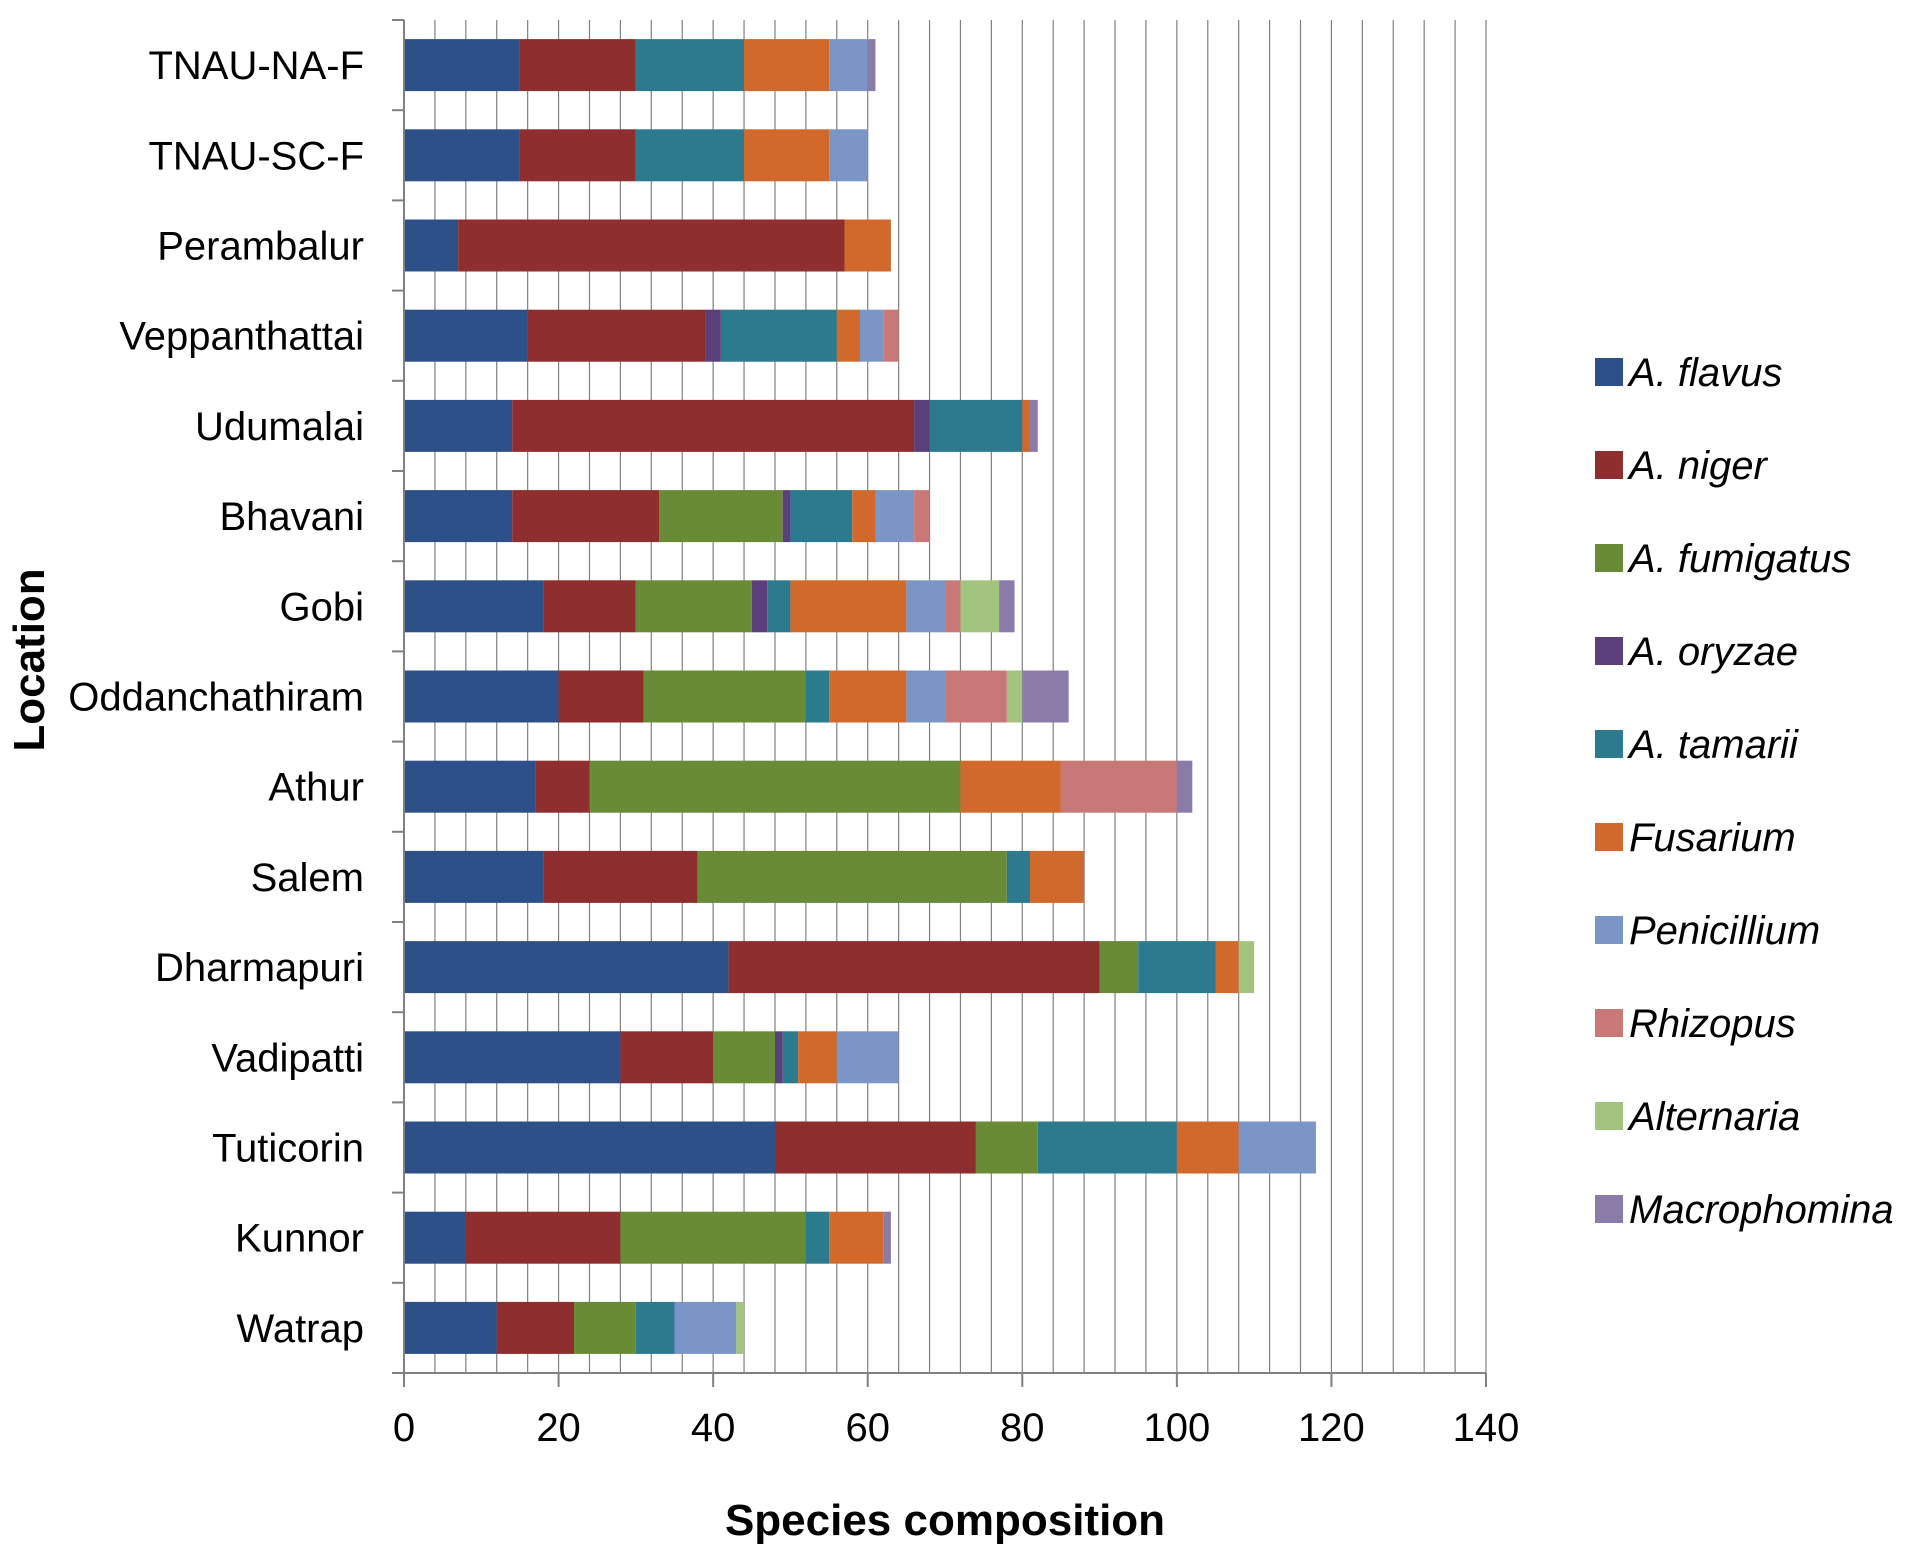 The height and width of the screenshot is (1562, 1916). Describe the element at coordinates (29, 659) in the screenshot. I see `y-axis-title: Location` at that location.